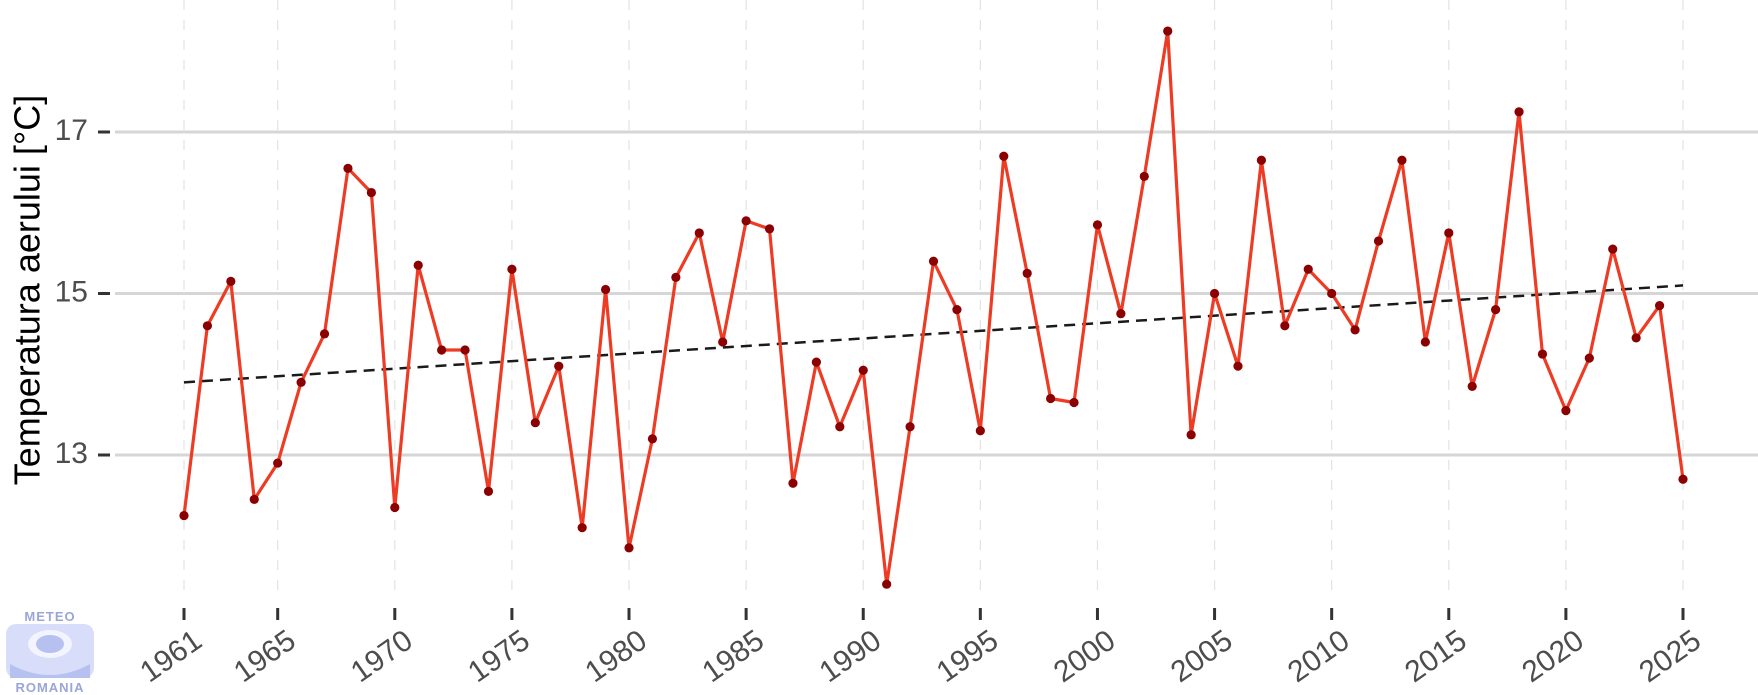 This screenshot has height=695, width=1758. Describe the element at coordinates (968, 656) in the screenshot. I see `x-tick-label: 1995` at that location.